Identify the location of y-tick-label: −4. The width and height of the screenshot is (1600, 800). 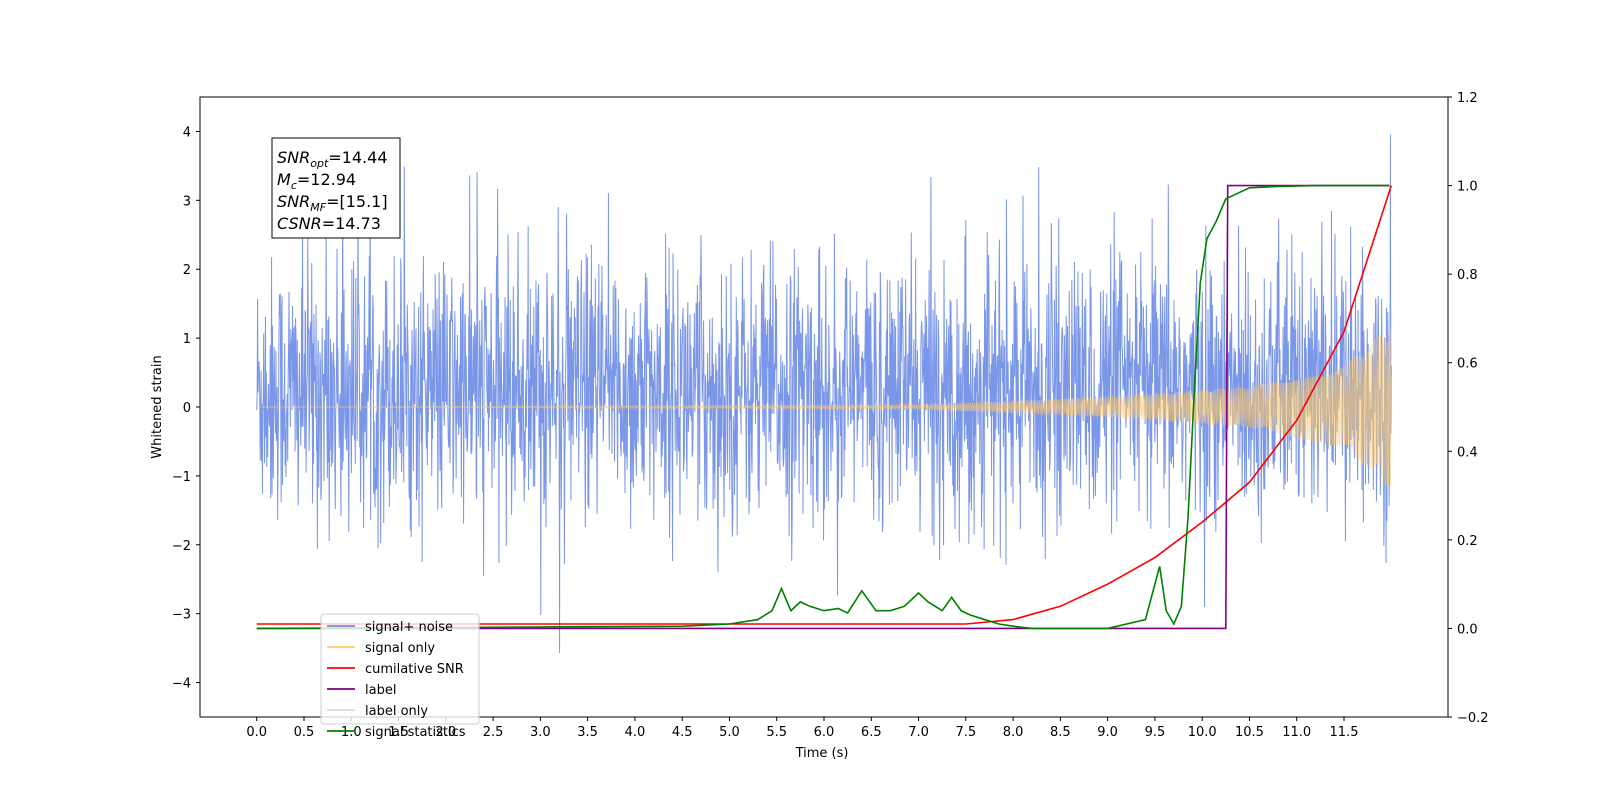
(181, 684).